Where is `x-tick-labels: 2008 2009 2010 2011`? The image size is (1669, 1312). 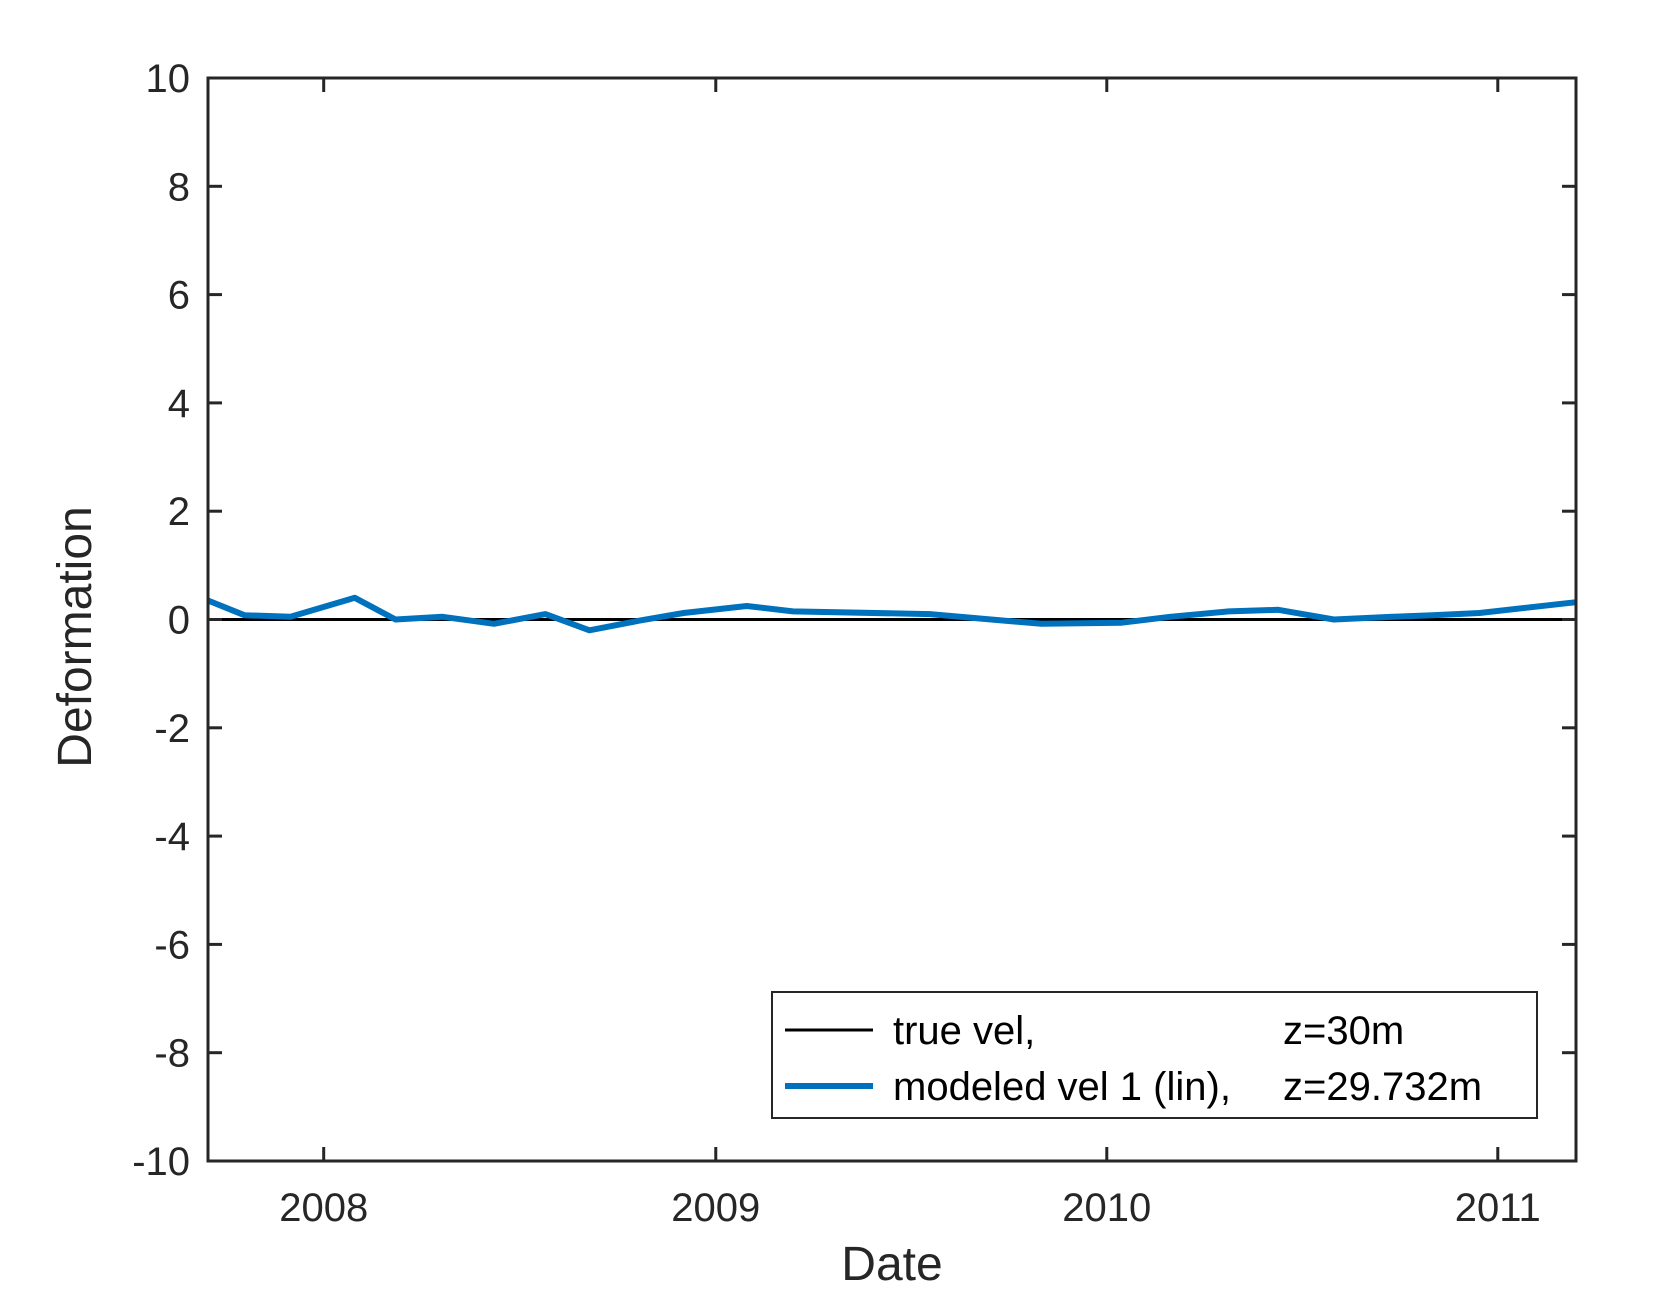 x-tick-labels: 2008 2009 2010 2011 is located at coordinates (910, 1208).